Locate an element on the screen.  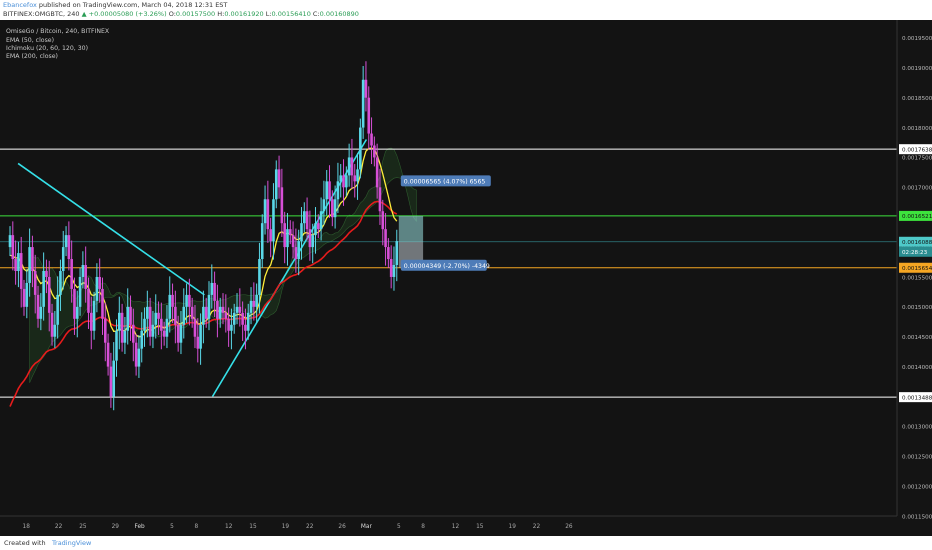
ema200-legend: EMA (200, close) is located at coordinates (32, 56).